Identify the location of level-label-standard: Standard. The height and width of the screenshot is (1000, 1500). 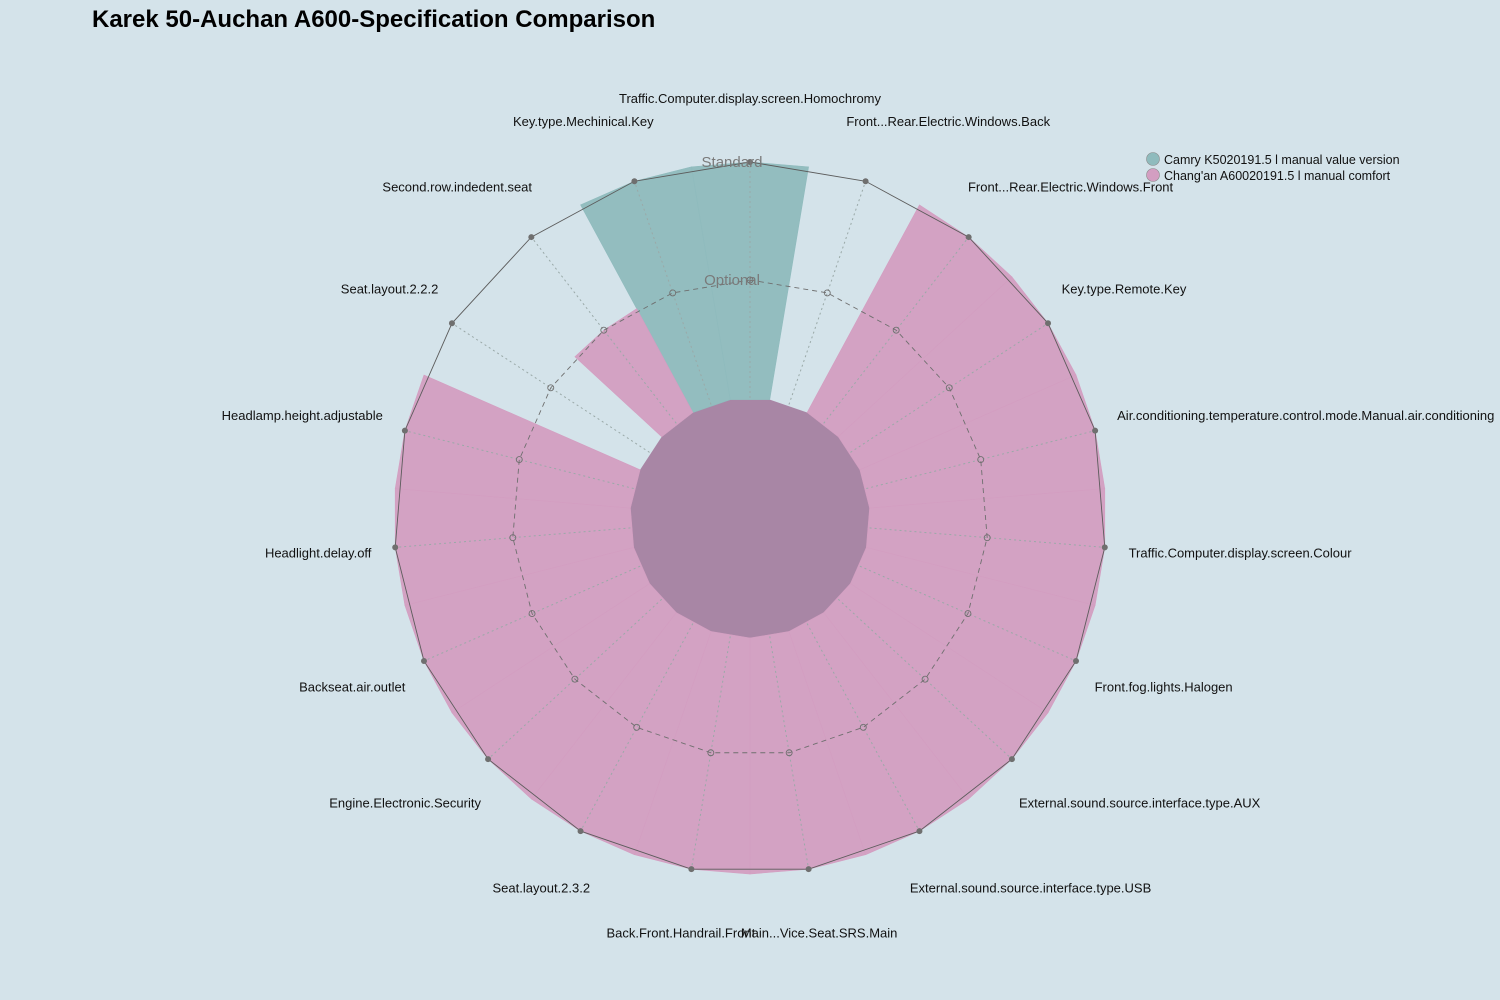
(732, 162).